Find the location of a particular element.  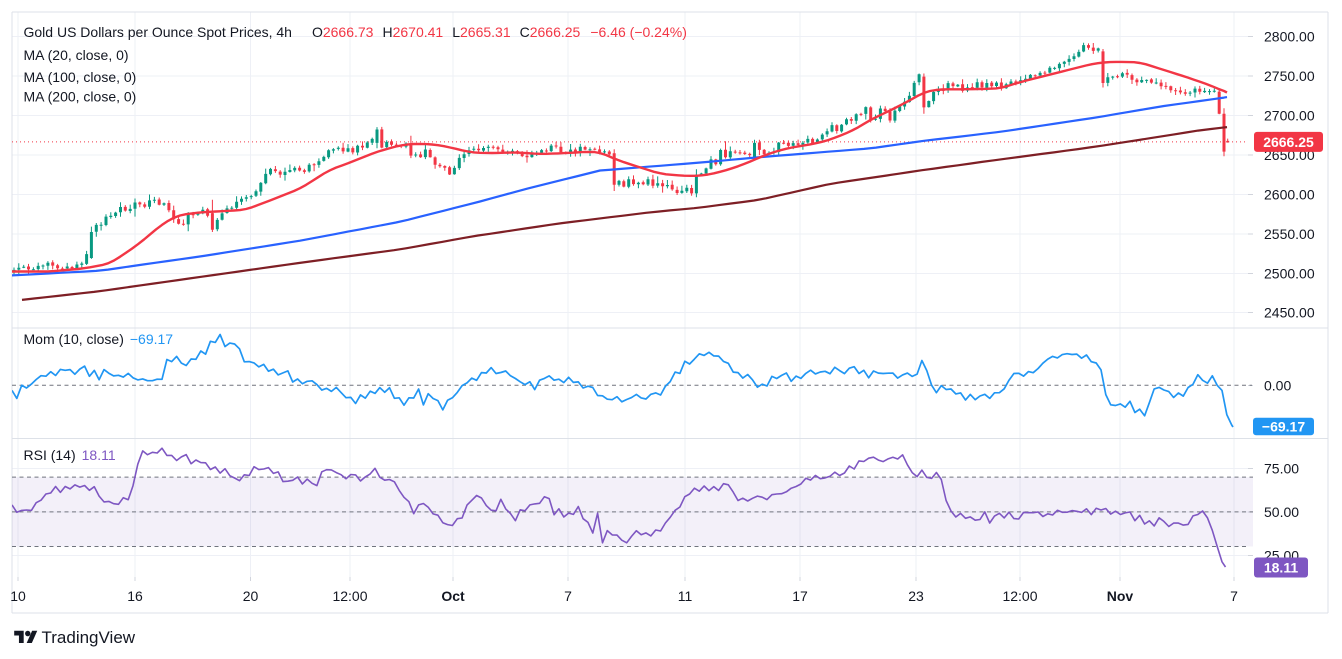

svg-text: 17 is located at coordinates (800, 596).